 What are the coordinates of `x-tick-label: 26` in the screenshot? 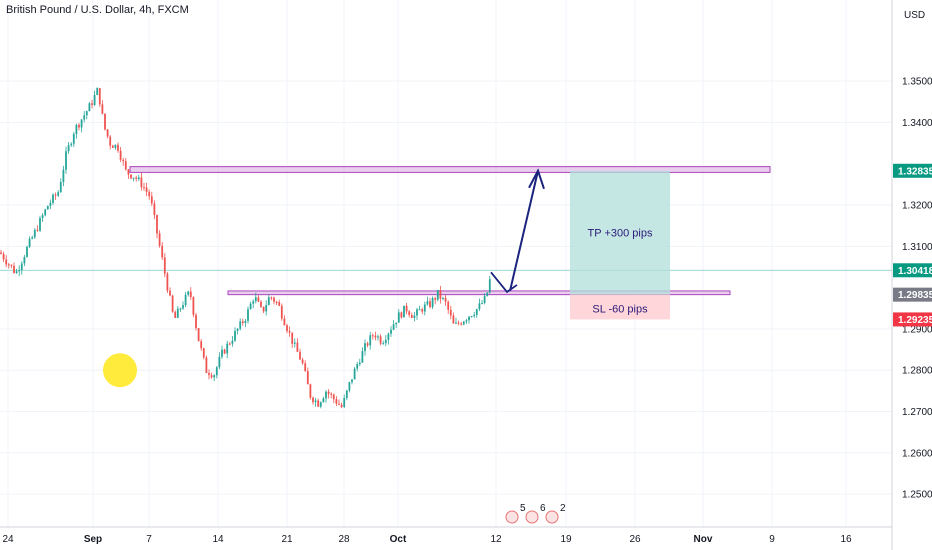 It's located at (635, 539).